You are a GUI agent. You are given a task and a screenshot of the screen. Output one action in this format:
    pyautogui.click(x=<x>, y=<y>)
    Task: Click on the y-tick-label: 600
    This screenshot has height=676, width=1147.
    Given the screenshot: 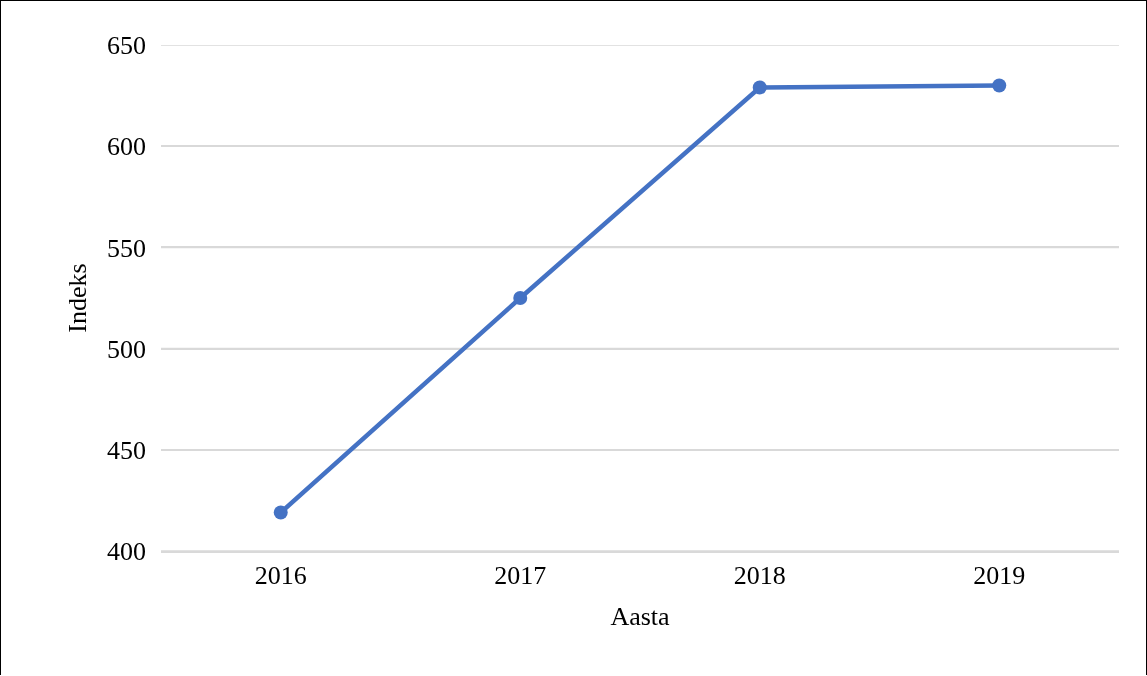 What is the action you would take?
    pyautogui.click(x=126, y=147)
    